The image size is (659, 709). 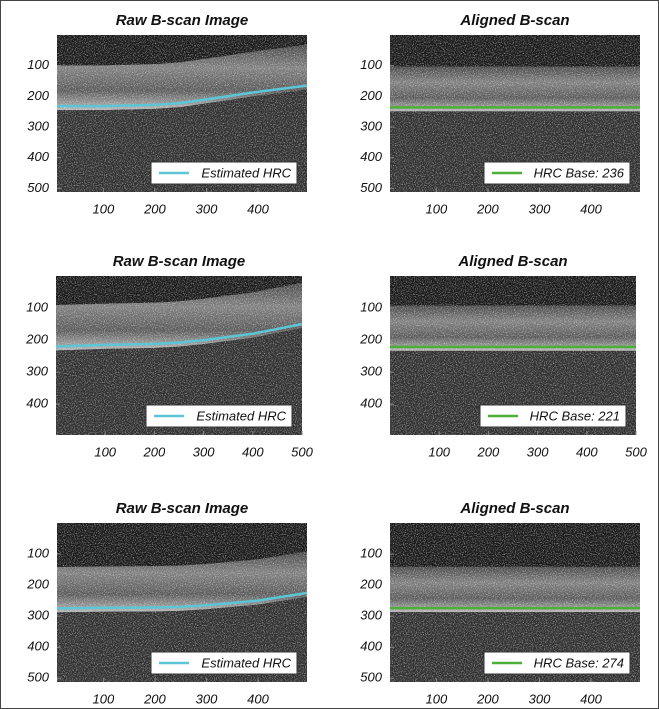 I want to click on legend-label: HRC Base: 221, so click(x=575, y=415).